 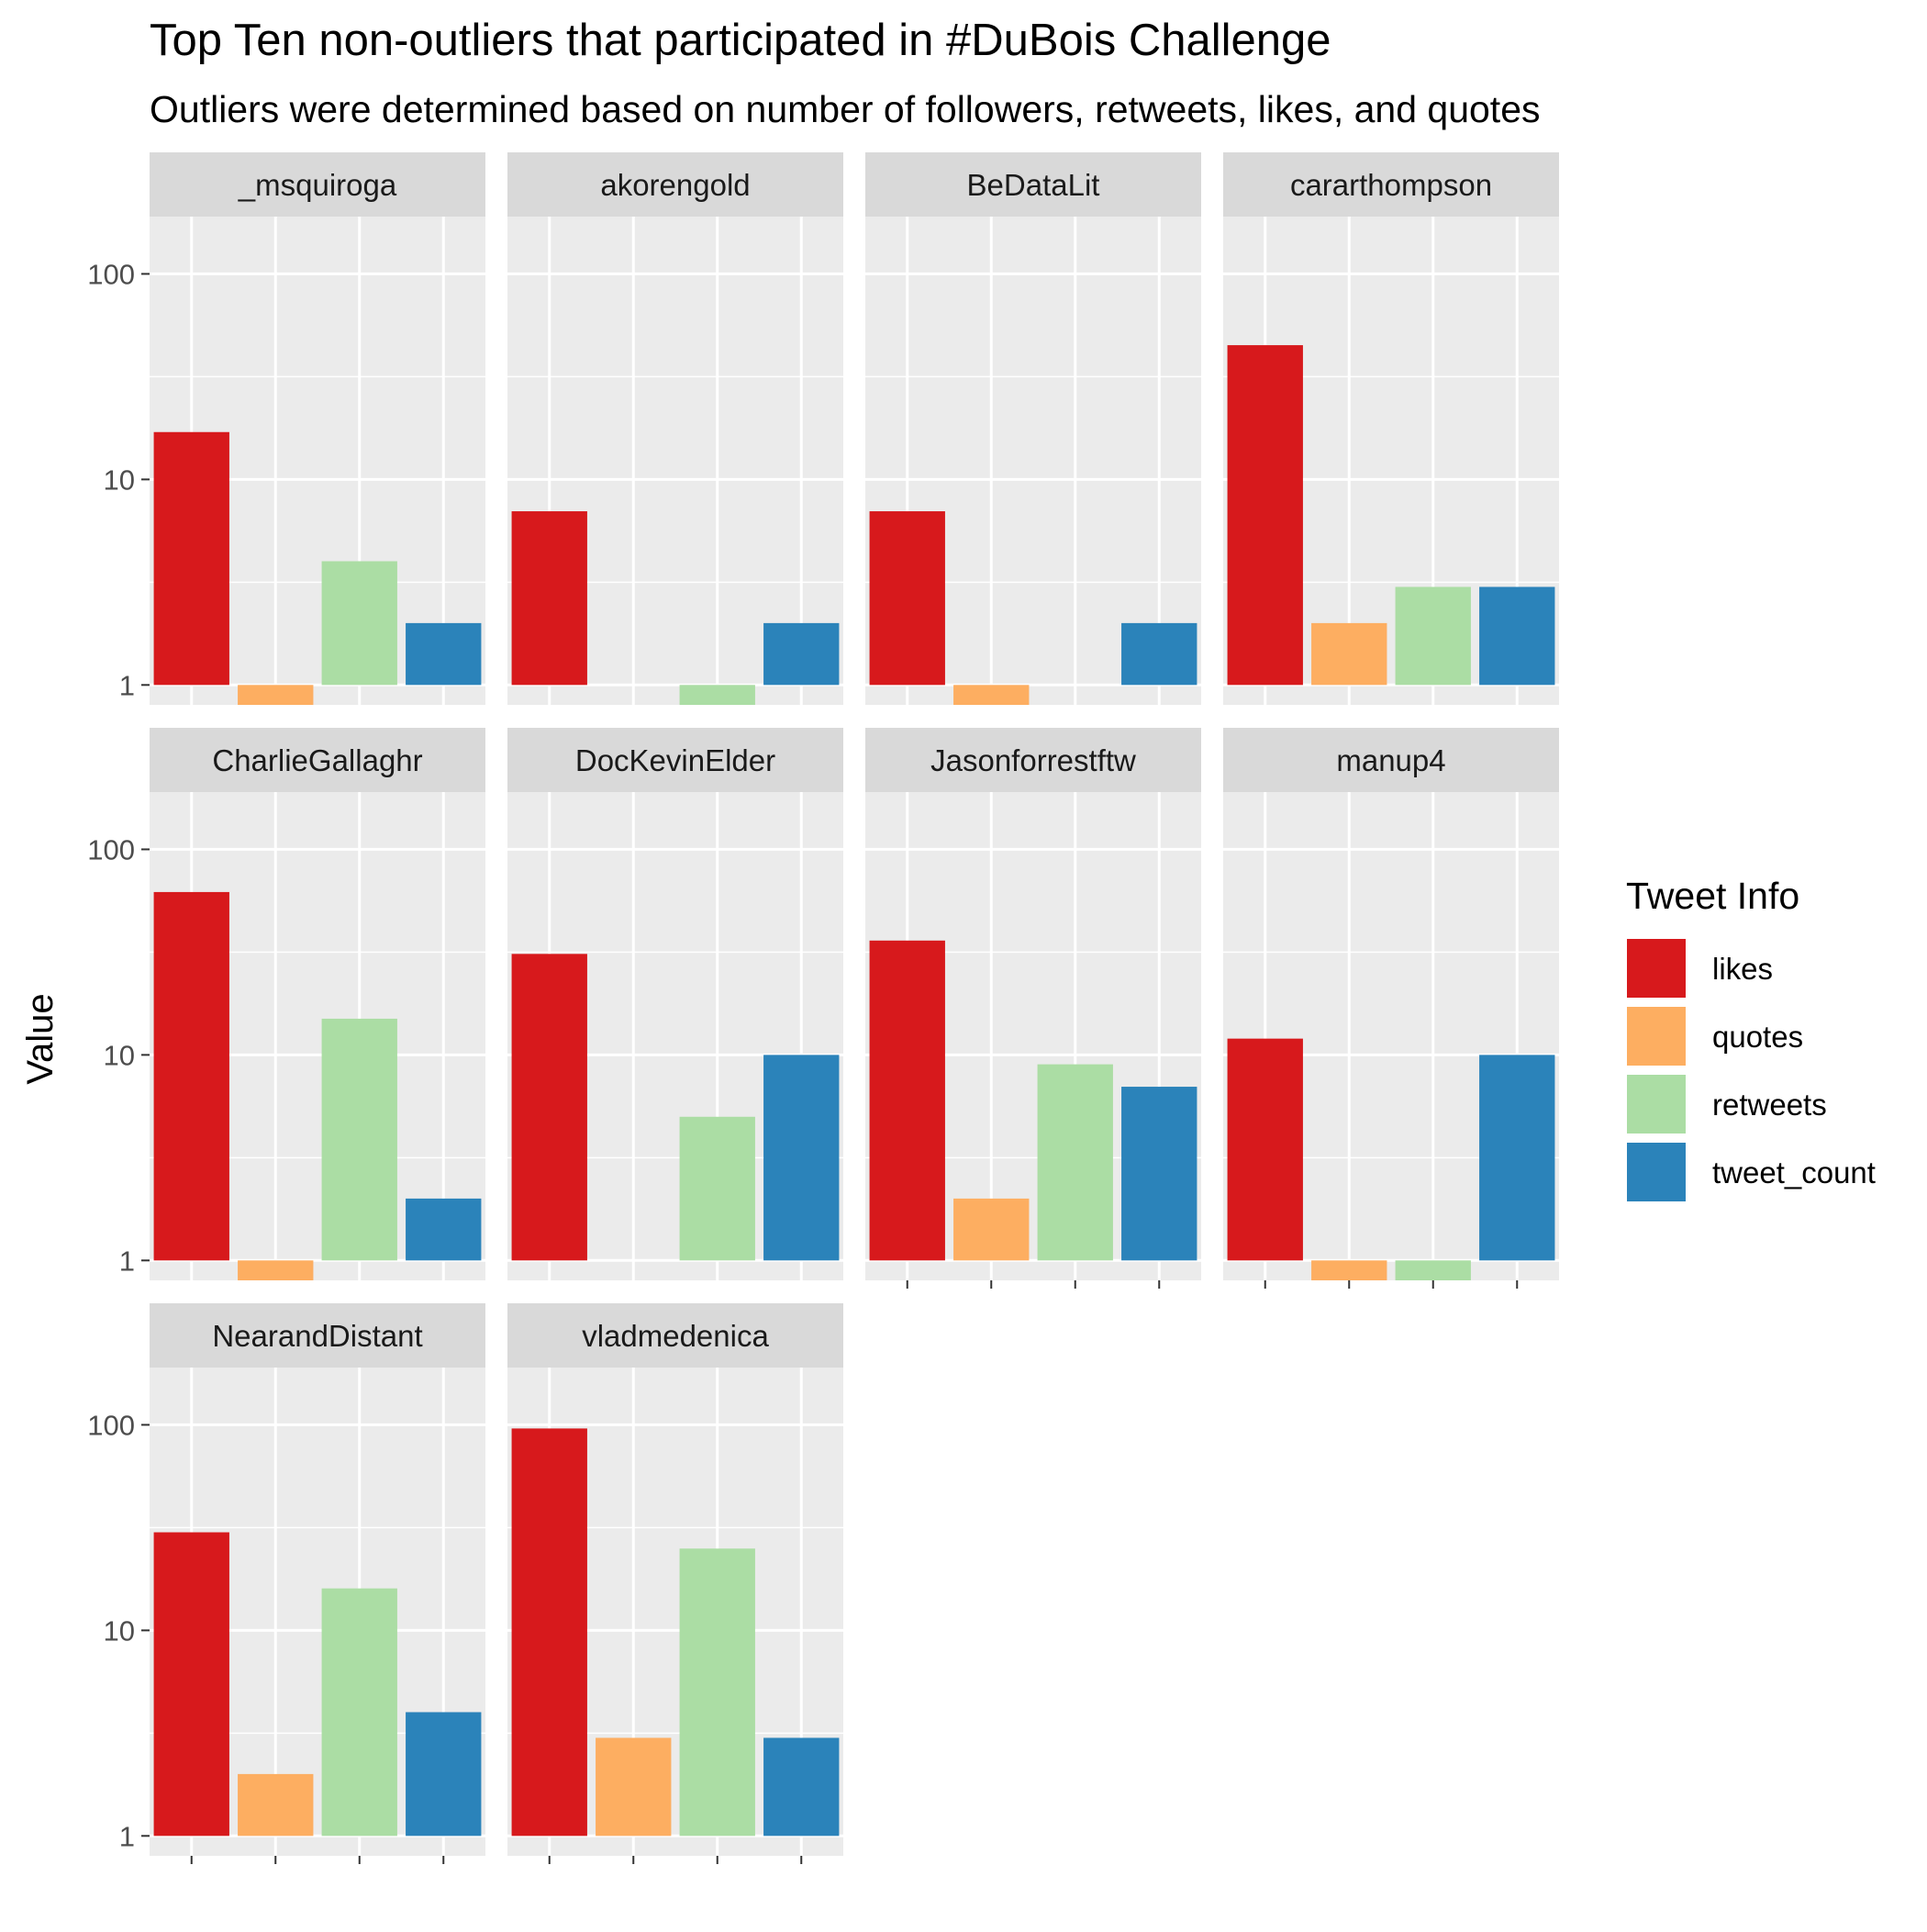 I want to click on facet-panel: vladmedenica, so click(x=675, y=1583).